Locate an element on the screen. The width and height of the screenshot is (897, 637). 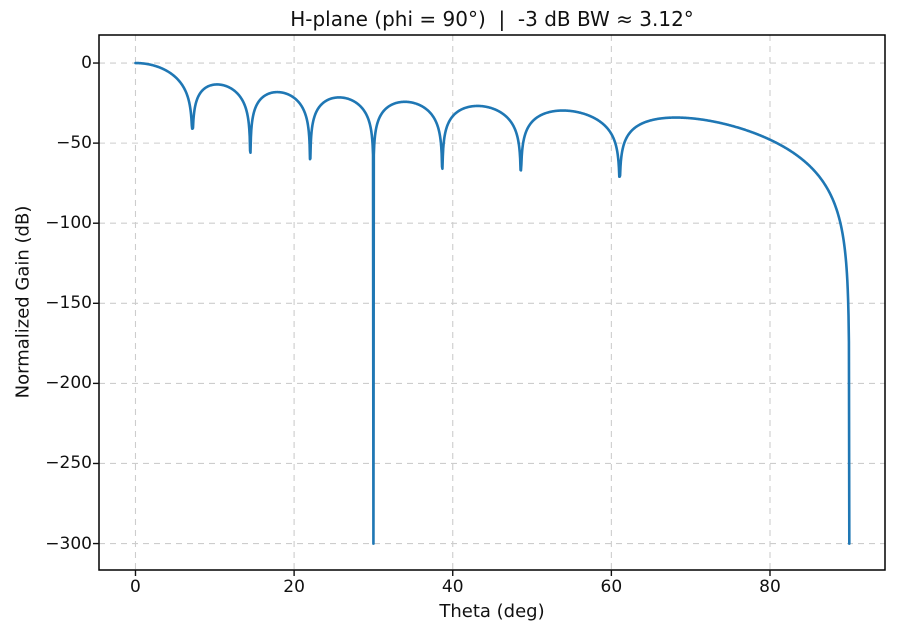
y-tick-label: −50 is located at coordinates (74, 143).